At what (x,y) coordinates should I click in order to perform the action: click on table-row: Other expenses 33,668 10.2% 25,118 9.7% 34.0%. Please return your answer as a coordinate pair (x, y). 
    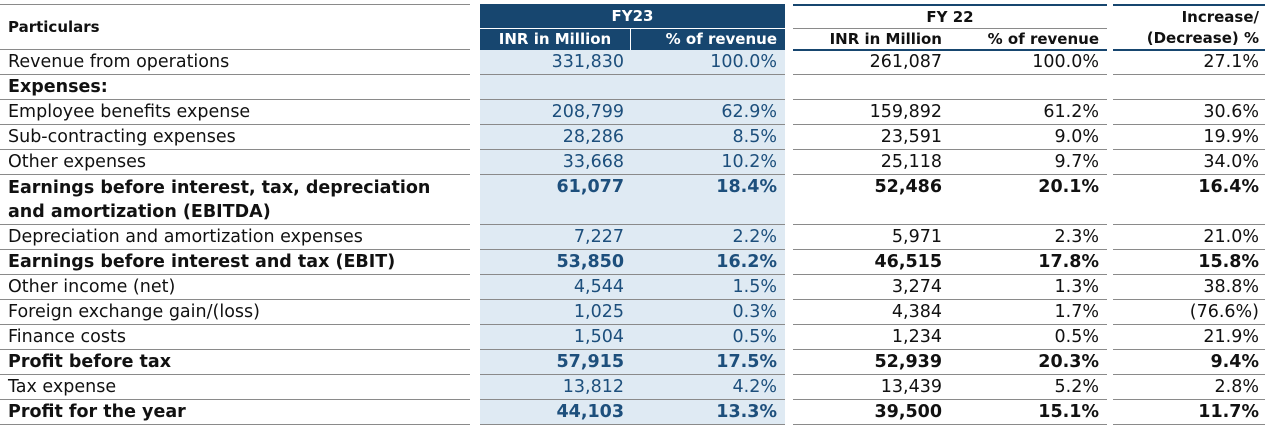
    Looking at the image, I should click on (632, 162).